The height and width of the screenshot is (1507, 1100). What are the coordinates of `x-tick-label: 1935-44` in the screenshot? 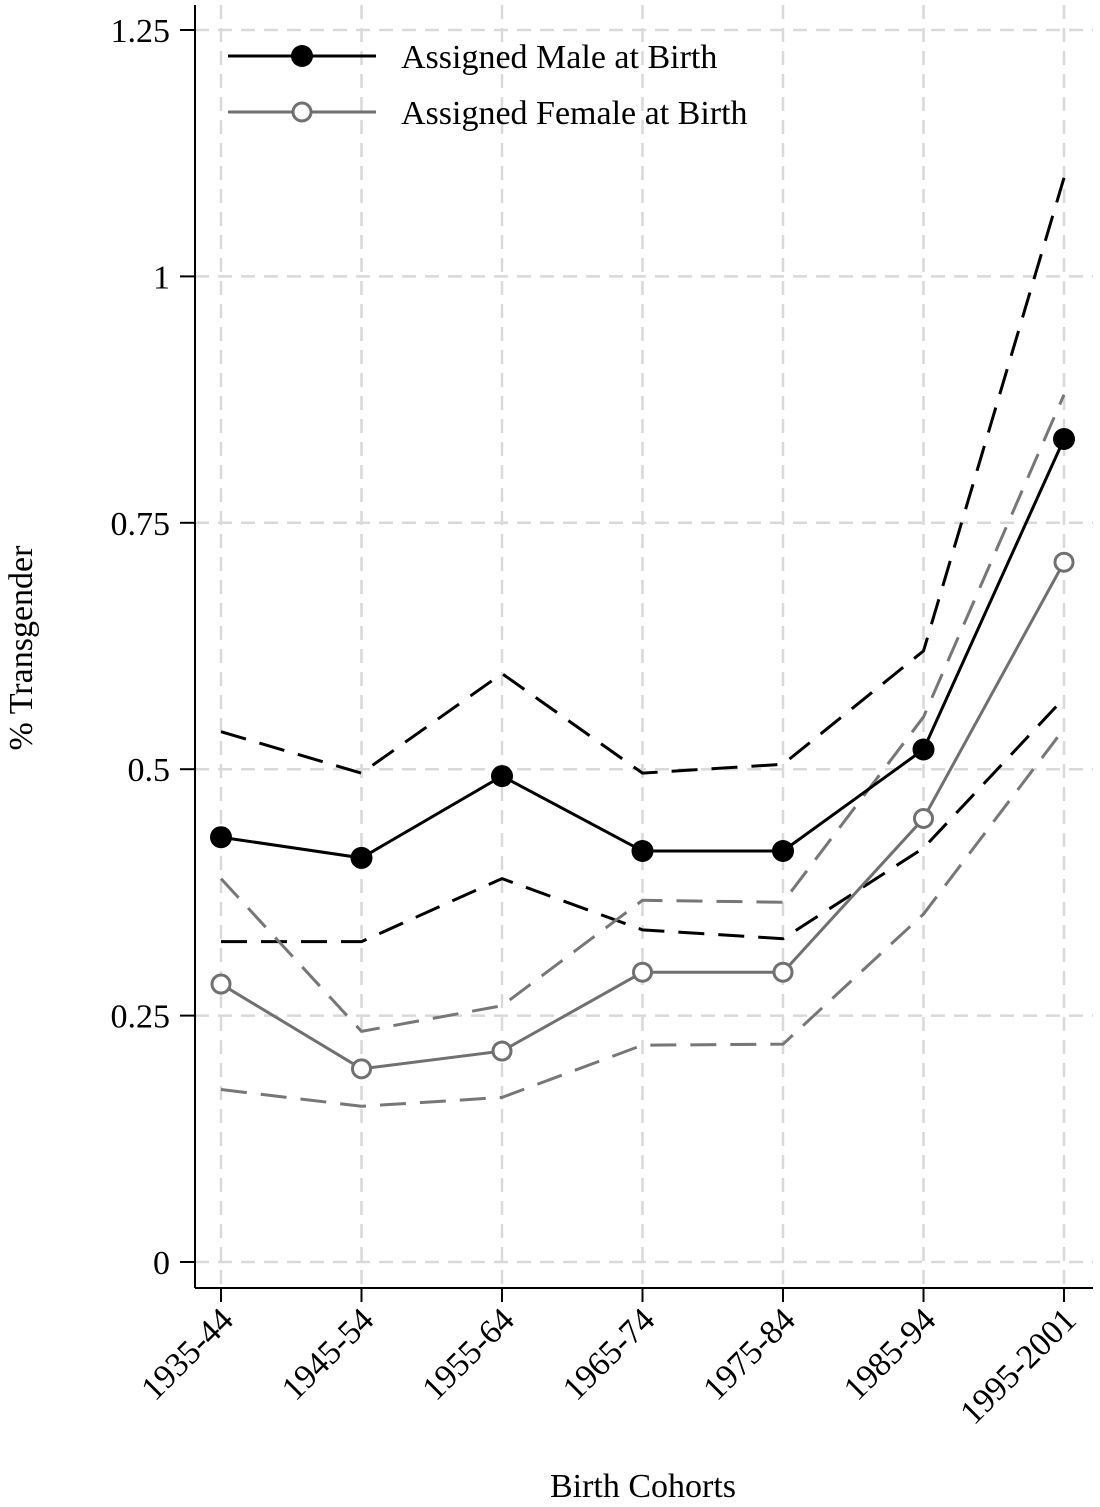 It's located at (187, 1354).